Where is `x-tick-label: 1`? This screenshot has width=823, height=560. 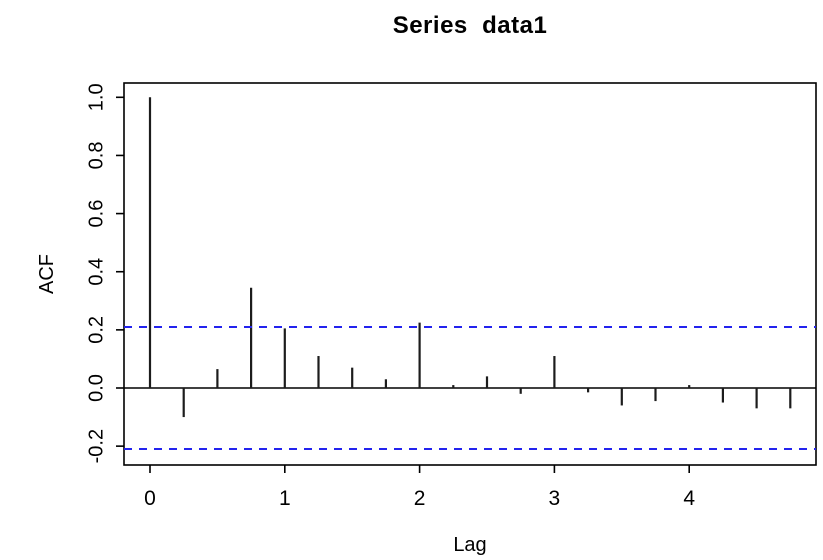
x-tick-label: 1 is located at coordinates (285, 498).